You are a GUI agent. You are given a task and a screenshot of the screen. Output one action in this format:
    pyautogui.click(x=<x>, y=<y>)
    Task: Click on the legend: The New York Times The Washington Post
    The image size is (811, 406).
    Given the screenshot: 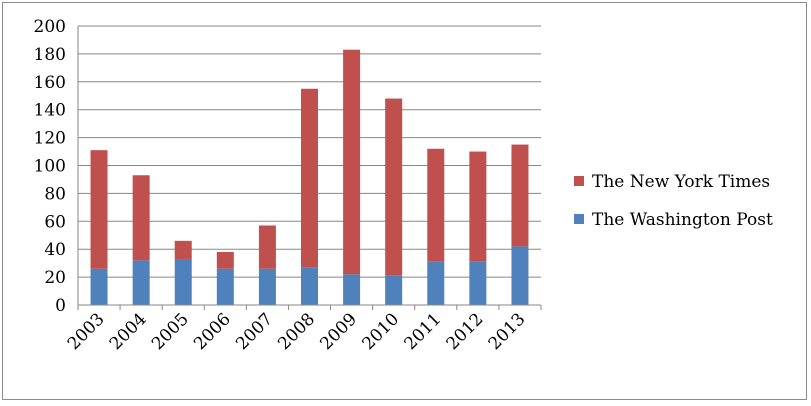 What is the action you would take?
    pyautogui.click(x=673, y=201)
    